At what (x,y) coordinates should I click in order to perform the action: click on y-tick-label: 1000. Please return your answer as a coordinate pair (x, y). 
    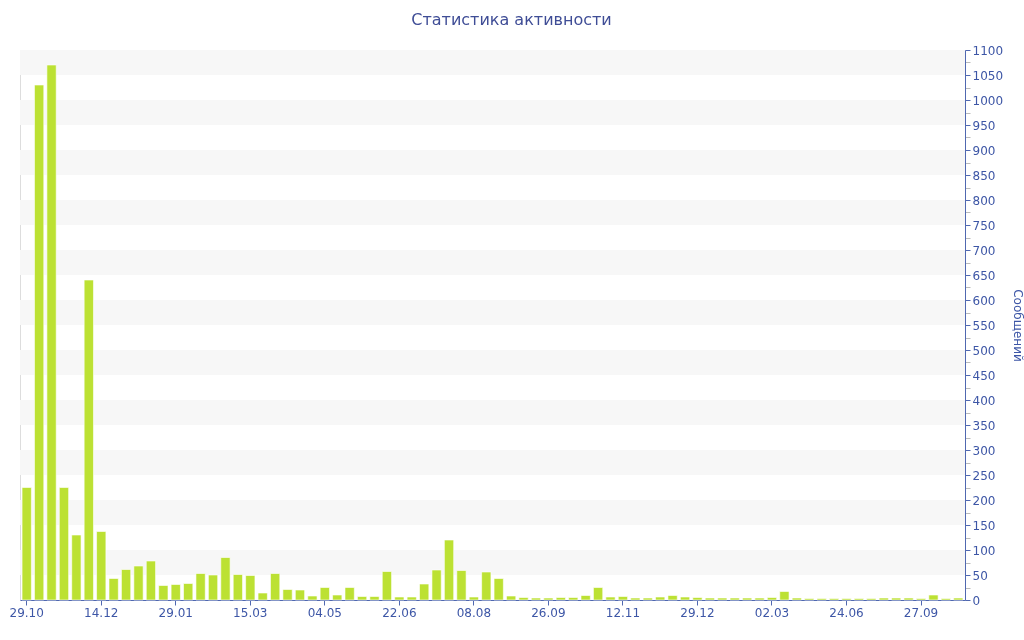
    Looking at the image, I should click on (988, 100).